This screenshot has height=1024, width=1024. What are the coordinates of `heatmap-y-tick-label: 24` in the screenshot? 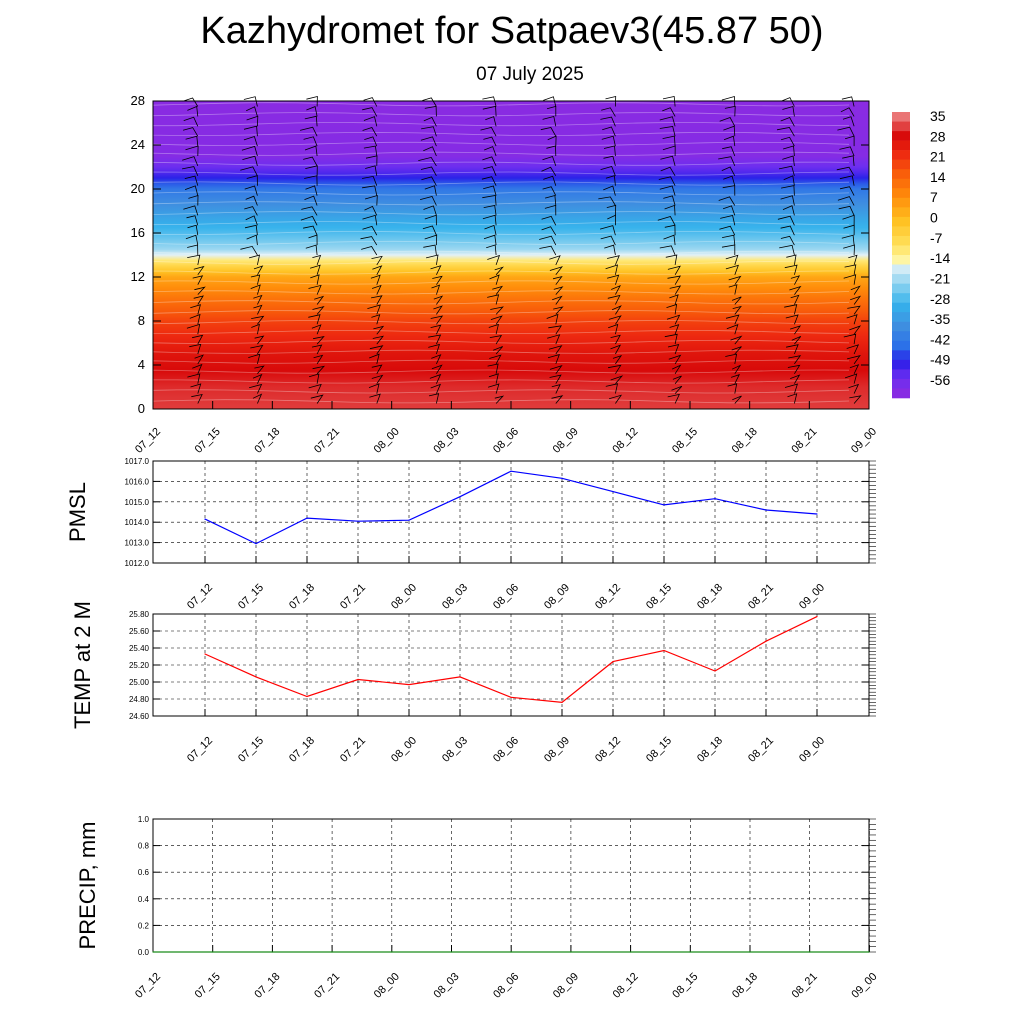 It's located at (138, 144).